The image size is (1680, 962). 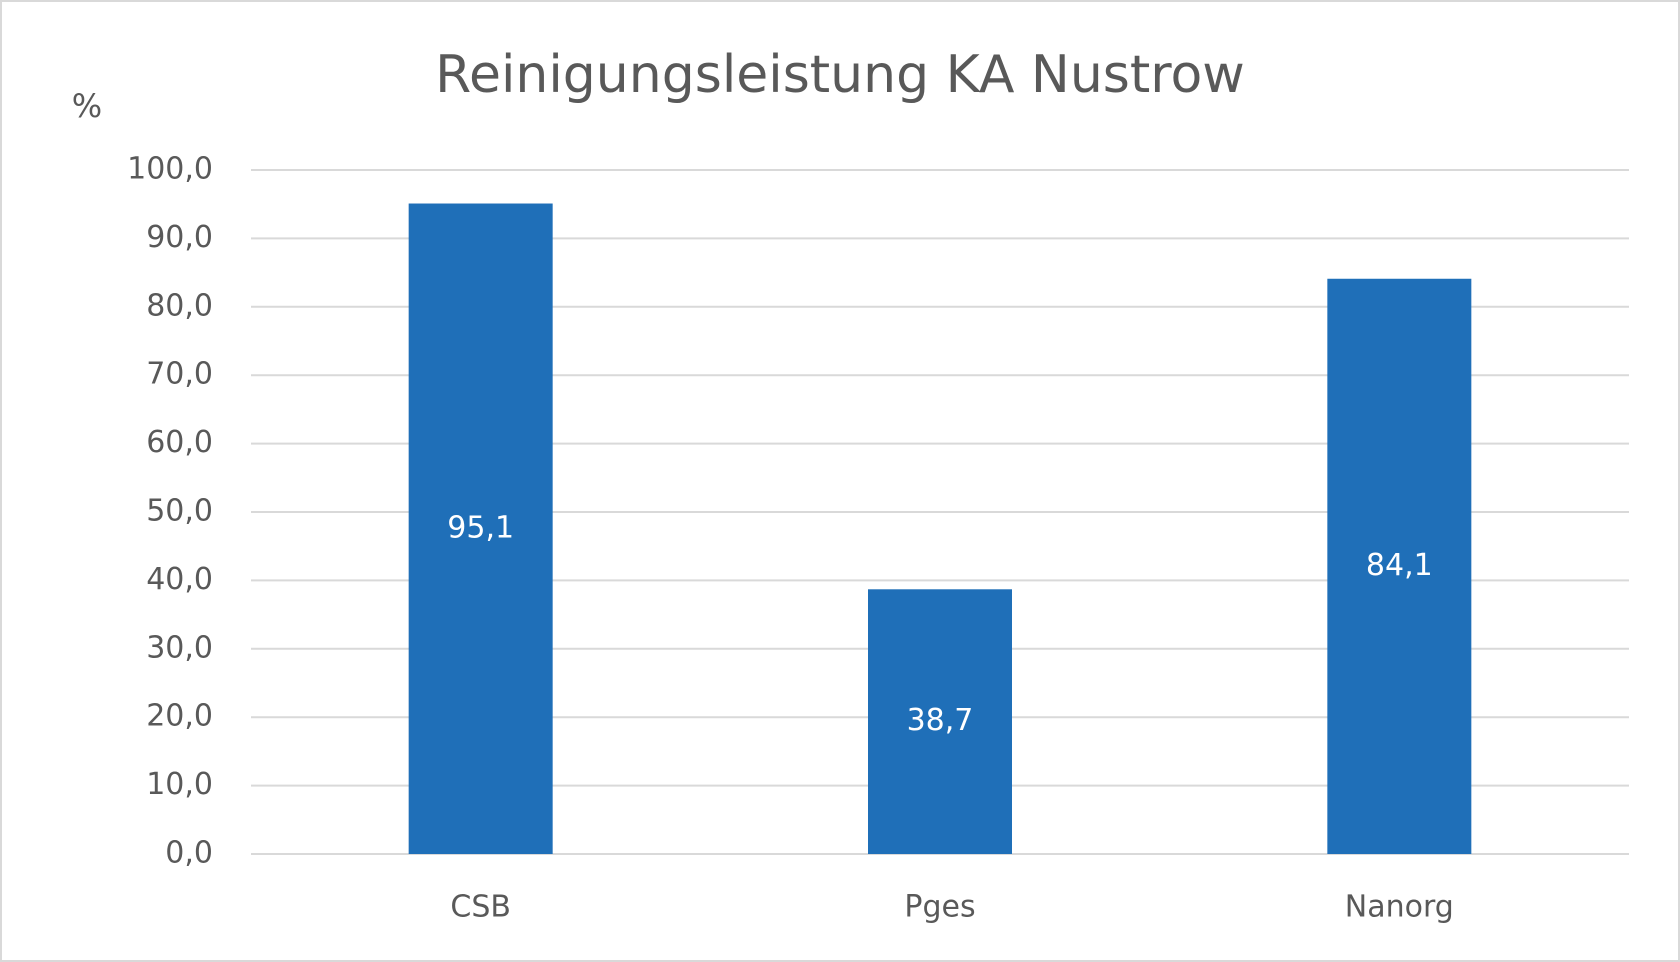 I want to click on x-tick-label: CSB, so click(x=480, y=907).